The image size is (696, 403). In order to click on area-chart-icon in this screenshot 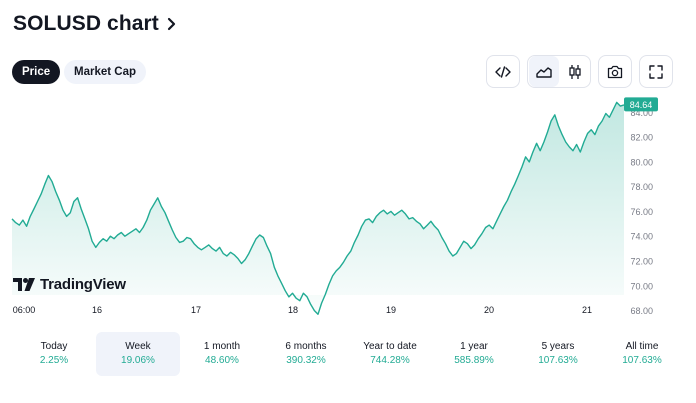, I will do `click(543, 72)`.